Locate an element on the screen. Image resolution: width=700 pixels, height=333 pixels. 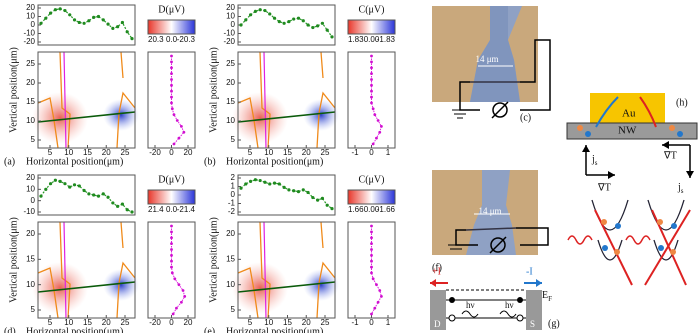
side-profile-line is located at coordinates (178, 270).